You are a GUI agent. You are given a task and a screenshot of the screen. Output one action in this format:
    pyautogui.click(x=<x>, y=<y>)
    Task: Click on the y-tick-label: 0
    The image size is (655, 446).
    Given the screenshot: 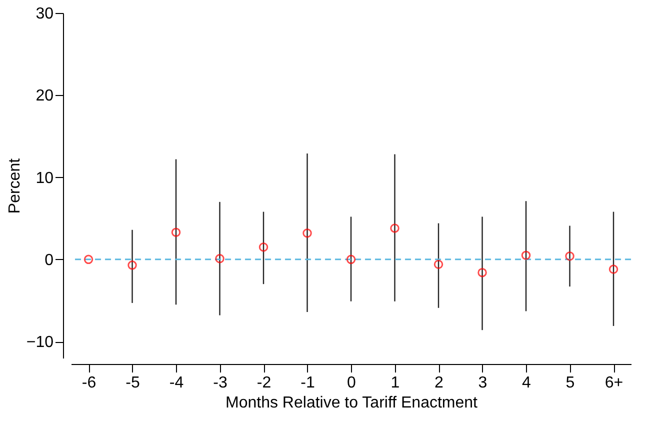 What is the action you would take?
    pyautogui.click(x=49, y=260)
    